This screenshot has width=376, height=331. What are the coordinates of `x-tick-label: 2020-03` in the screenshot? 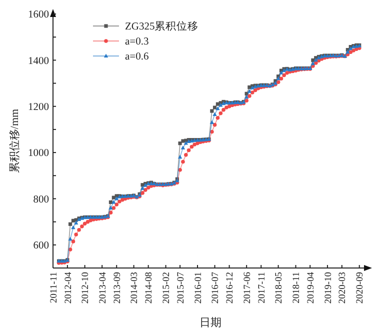 It's located at (343, 288).